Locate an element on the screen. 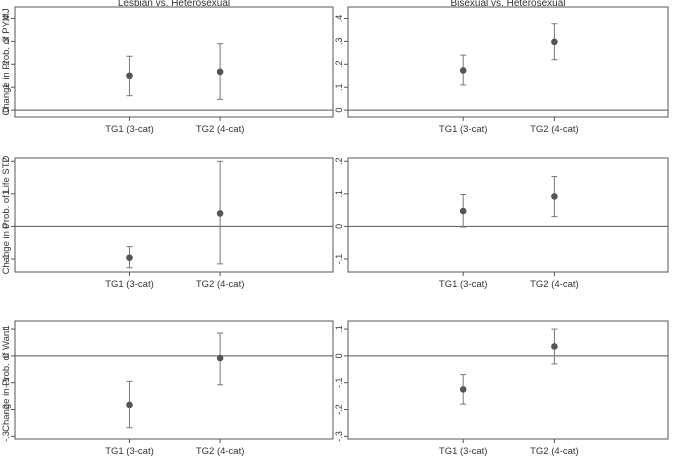 The image size is (676, 458). panel-bottom-right: -.3 -.2 -.1 0 .1 TG1 (3-cat) TG2 (4-cat) is located at coordinates (501, 388).